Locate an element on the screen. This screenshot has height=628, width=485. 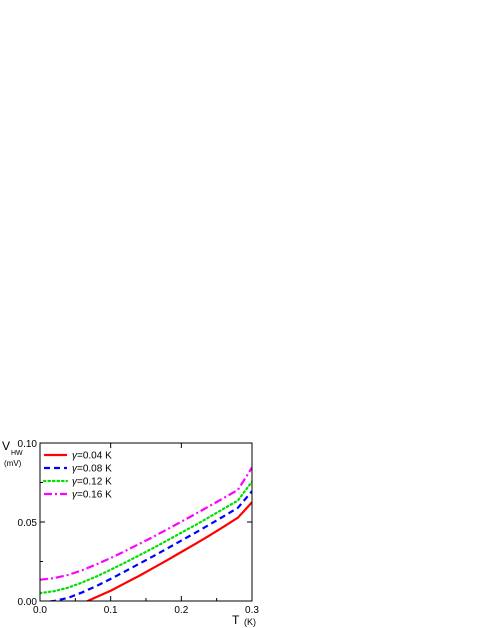
y-axis-label-subscript: HW is located at coordinates (17, 453).